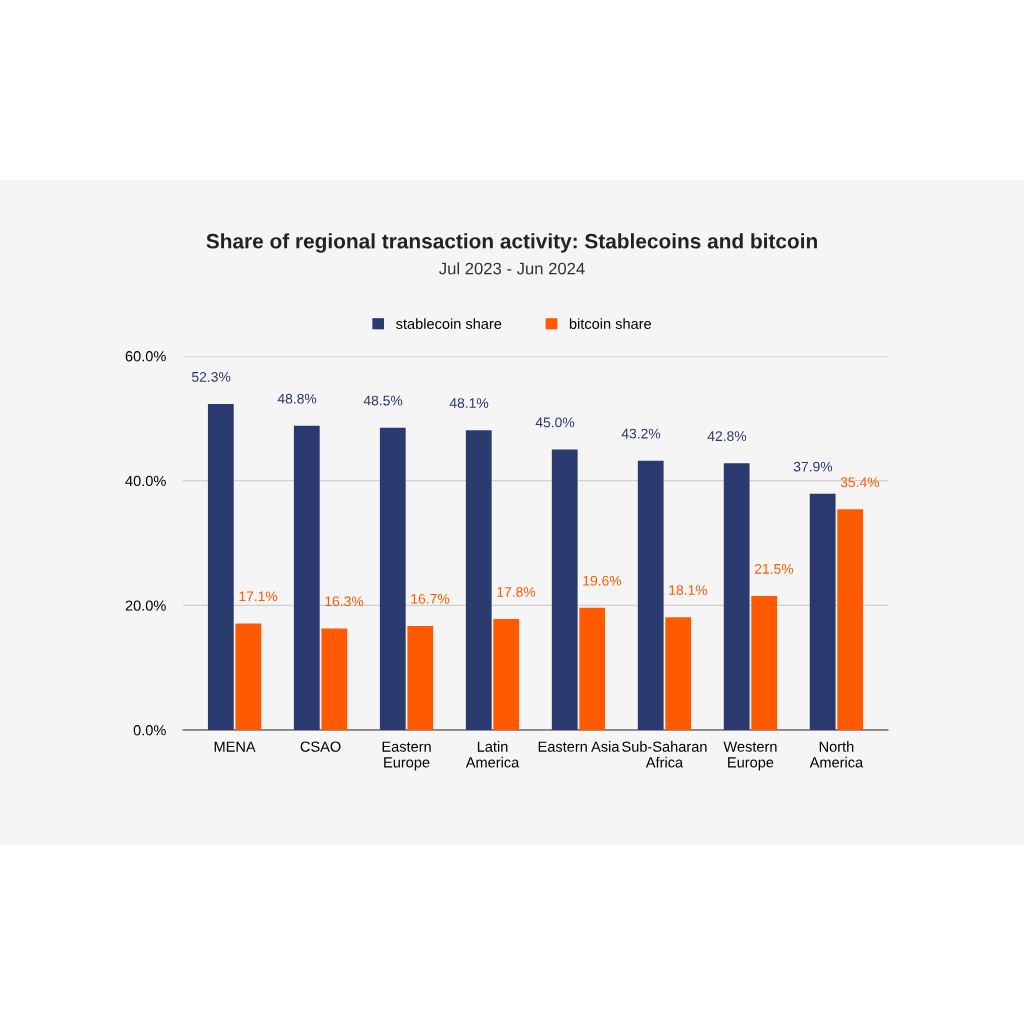  What do you see at coordinates (579, 746) in the screenshot?
I see `x-tick-label: Eastern Asia` at bounding box center [579, 746].